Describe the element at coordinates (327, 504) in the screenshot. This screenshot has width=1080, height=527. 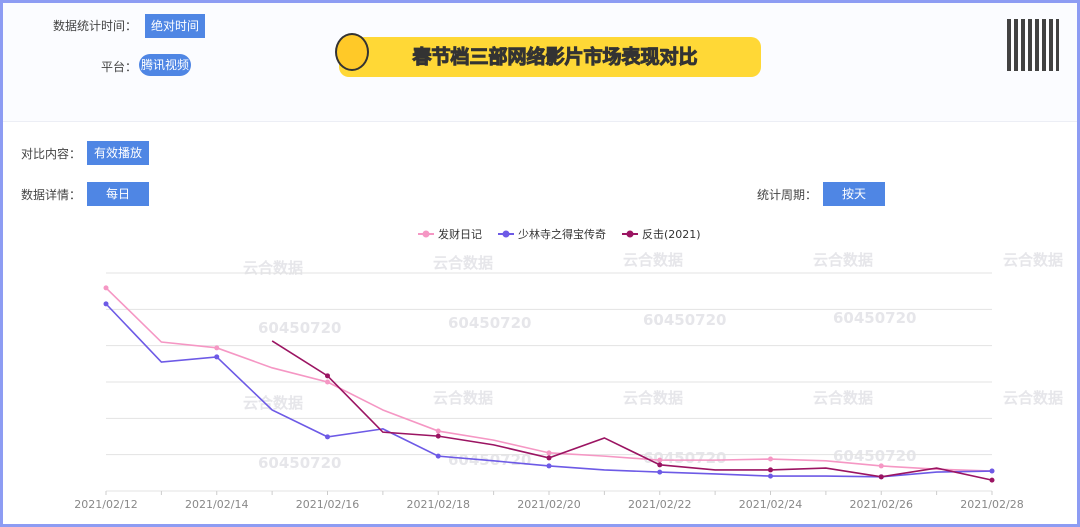
I see `x-tick-label: 2021/02/16` at that location.